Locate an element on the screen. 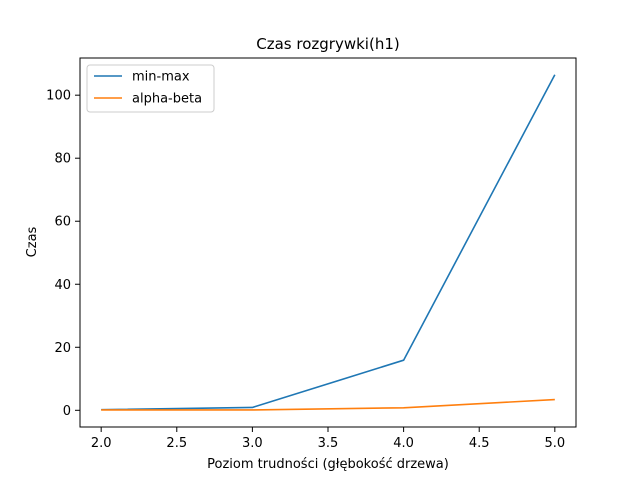 This screenshot has width=640, height=480. series-line-alpha-beta is located at coordinates (328, 404).